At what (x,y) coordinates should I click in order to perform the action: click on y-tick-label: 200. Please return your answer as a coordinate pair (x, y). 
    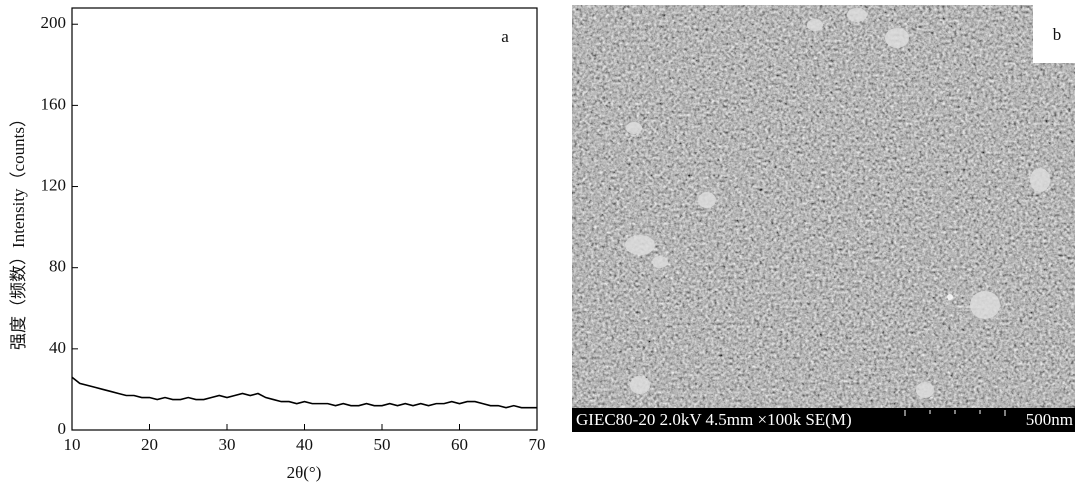
    Looking at the image, I should click on (54, 22).